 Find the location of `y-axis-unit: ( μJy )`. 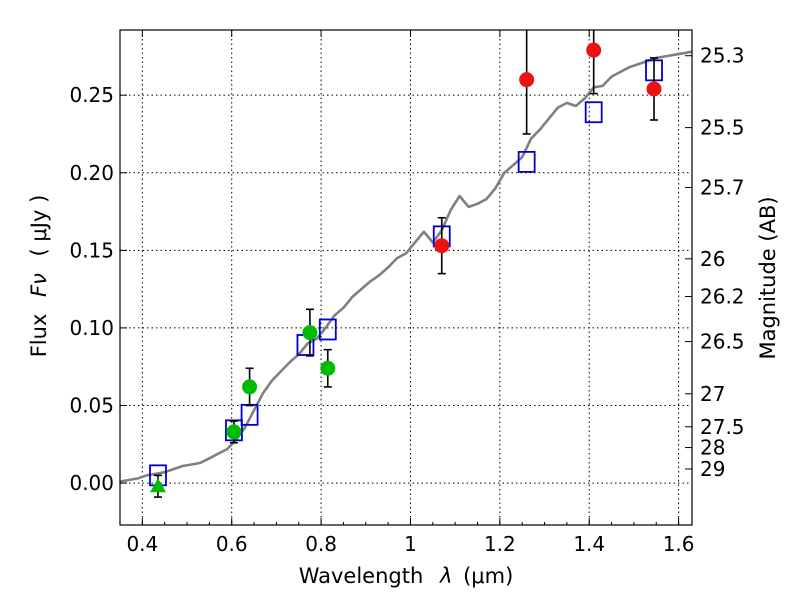

y-axis-unit: ( μJy ) is located at coordinates (39, 226).